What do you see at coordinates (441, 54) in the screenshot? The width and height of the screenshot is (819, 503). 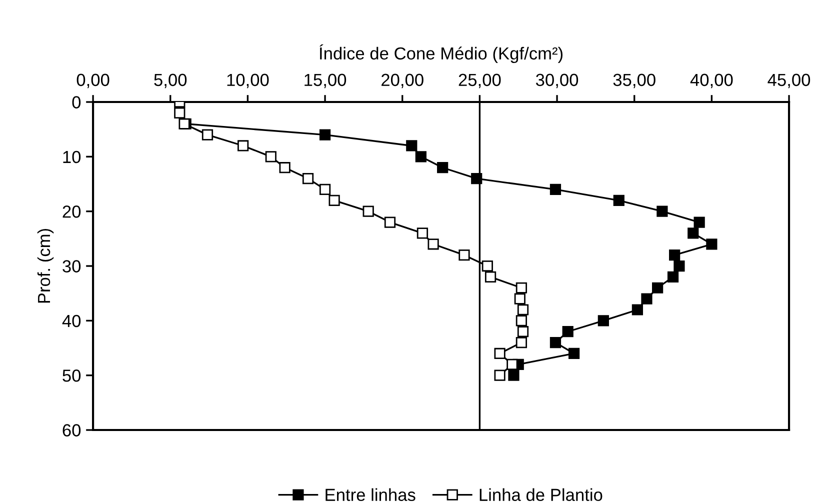 I see `x-axis-title: Índice de Cone Médio (Kgf/cm²)` at bounding box center [441, 54].